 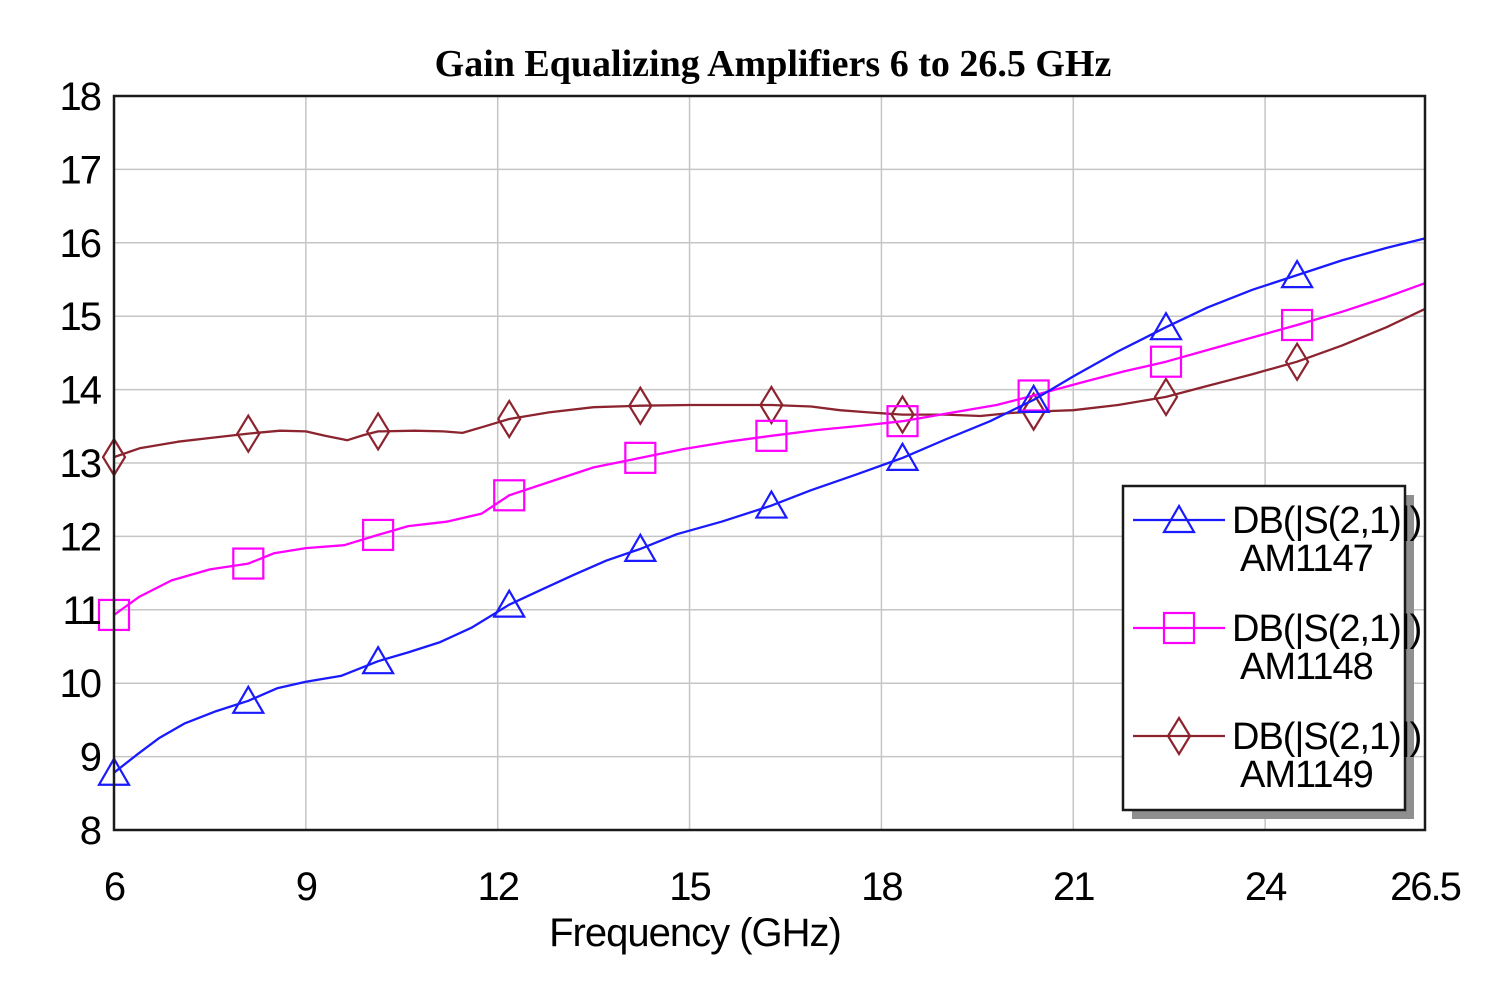 What do you see at coordinates (1266, 887) in the screenshot?
I see `x-tick-label: 24` at bounding box center [1266, 887].